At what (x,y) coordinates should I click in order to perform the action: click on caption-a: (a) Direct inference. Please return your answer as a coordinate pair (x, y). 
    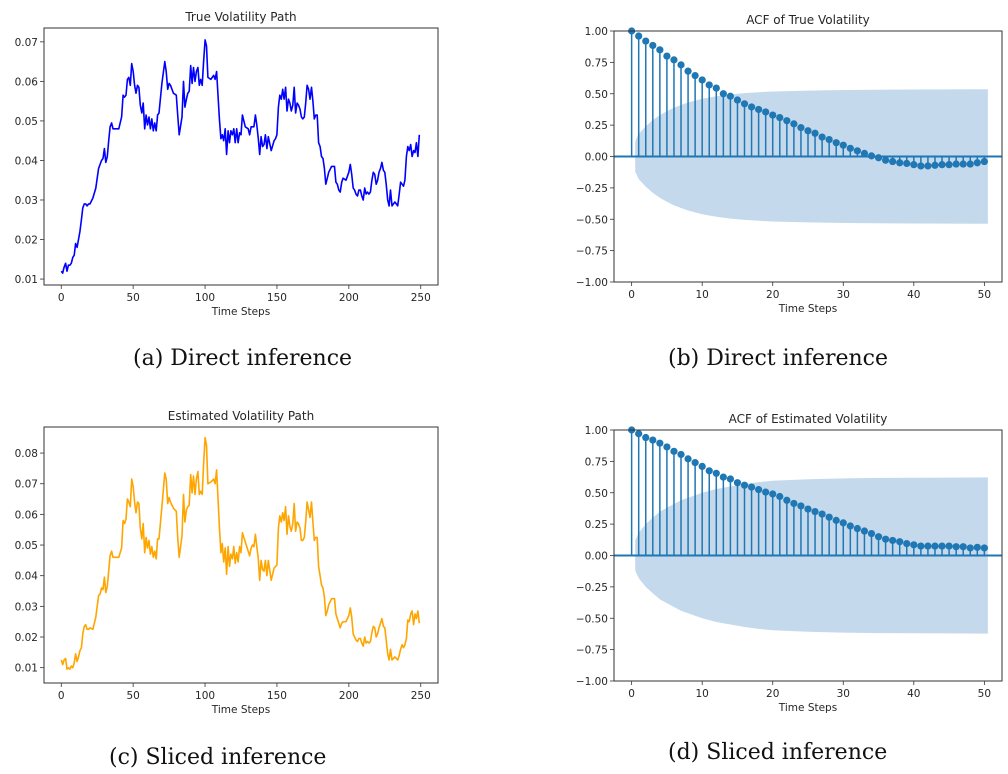
    Looking at the image, I should click on (243, 358).